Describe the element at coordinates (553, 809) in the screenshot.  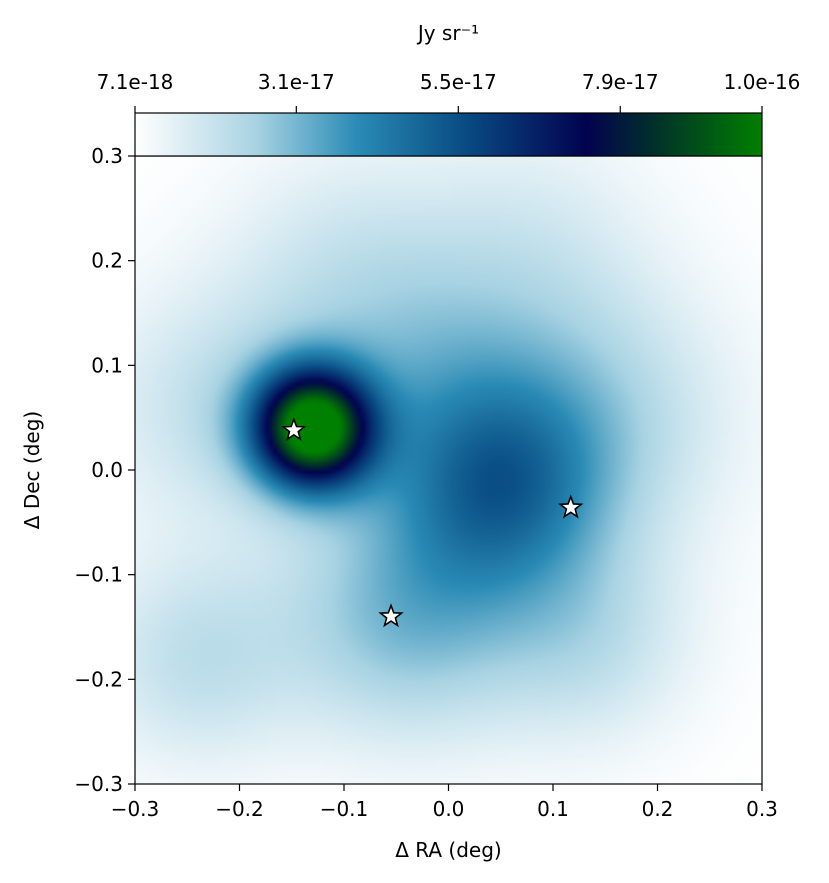
I see `x-tick-label: 0.1` at that location.